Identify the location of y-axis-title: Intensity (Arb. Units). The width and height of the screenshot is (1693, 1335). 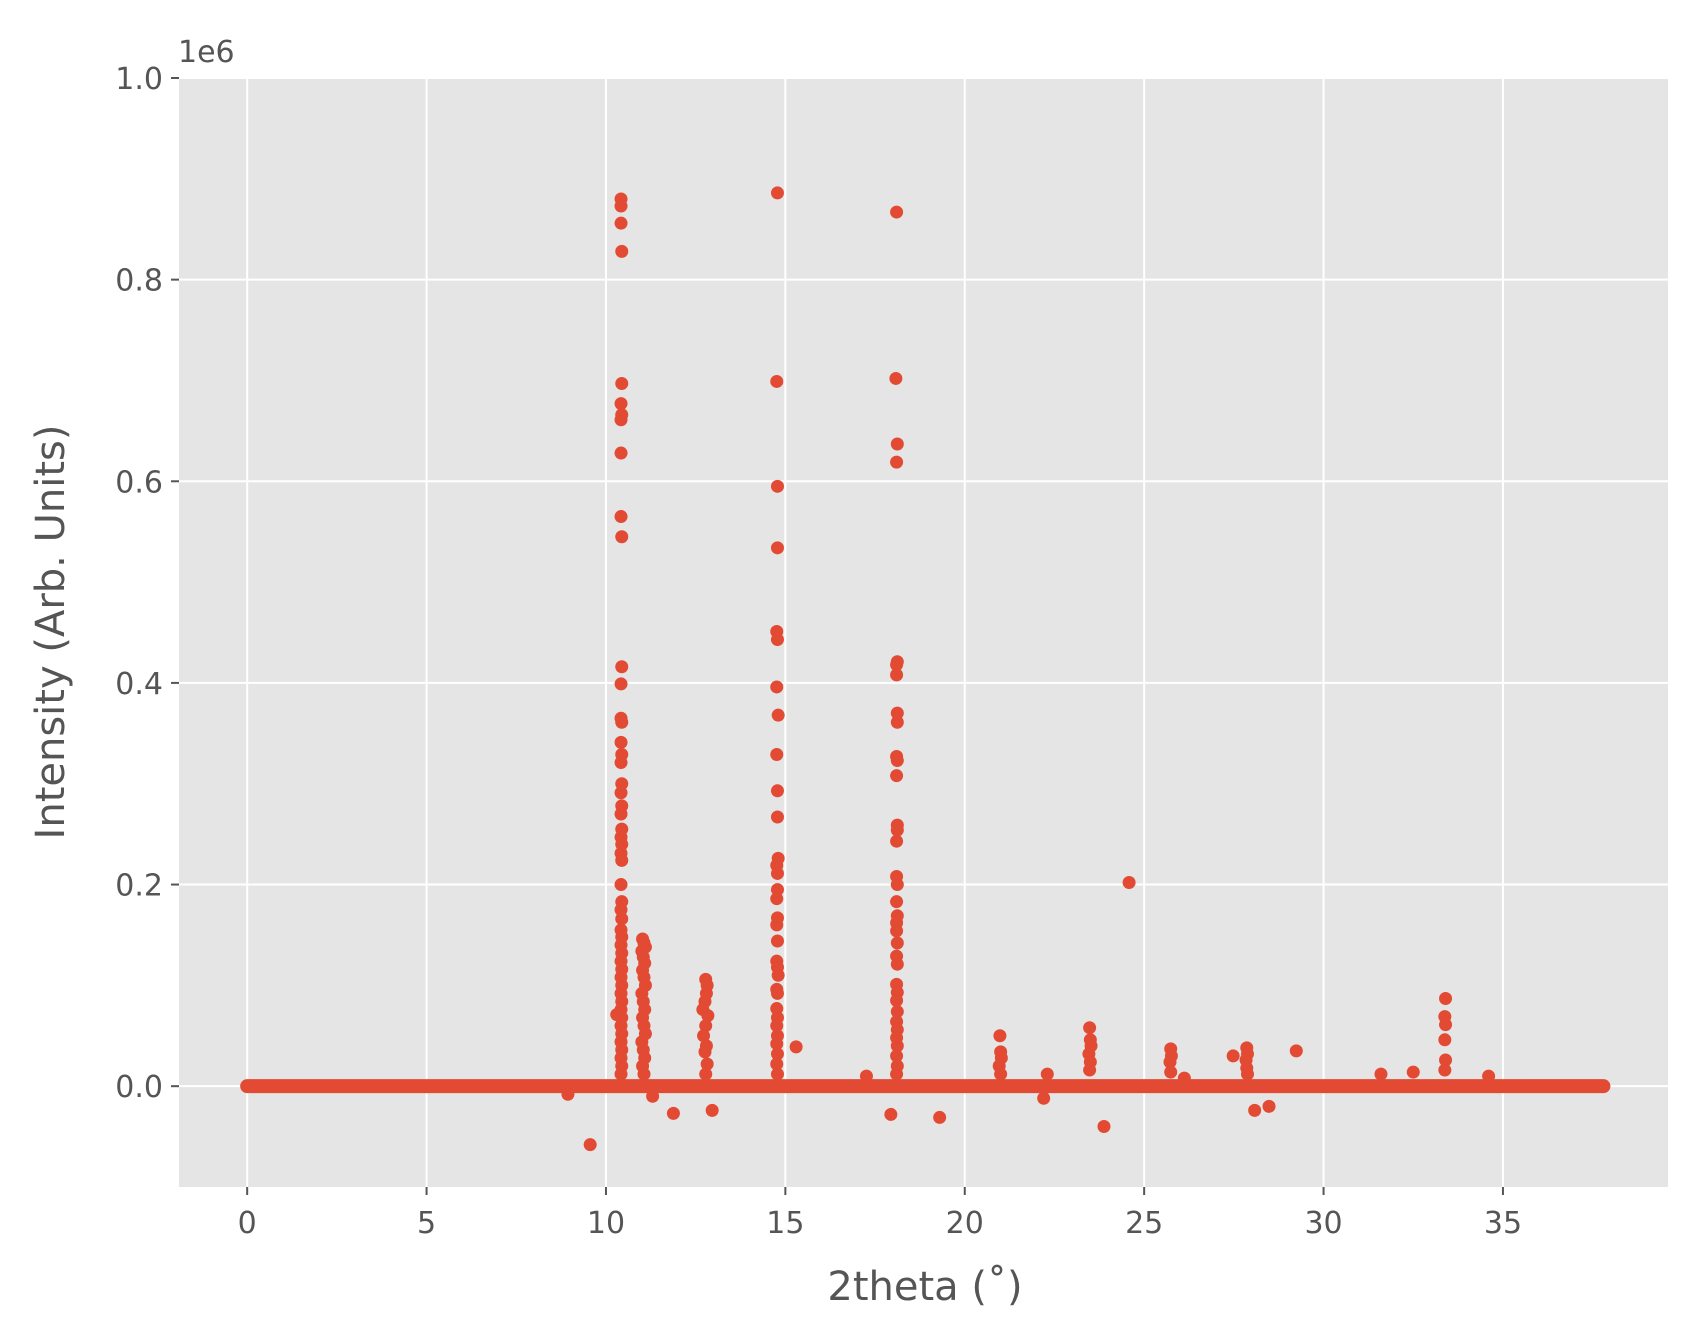
(51, 632).